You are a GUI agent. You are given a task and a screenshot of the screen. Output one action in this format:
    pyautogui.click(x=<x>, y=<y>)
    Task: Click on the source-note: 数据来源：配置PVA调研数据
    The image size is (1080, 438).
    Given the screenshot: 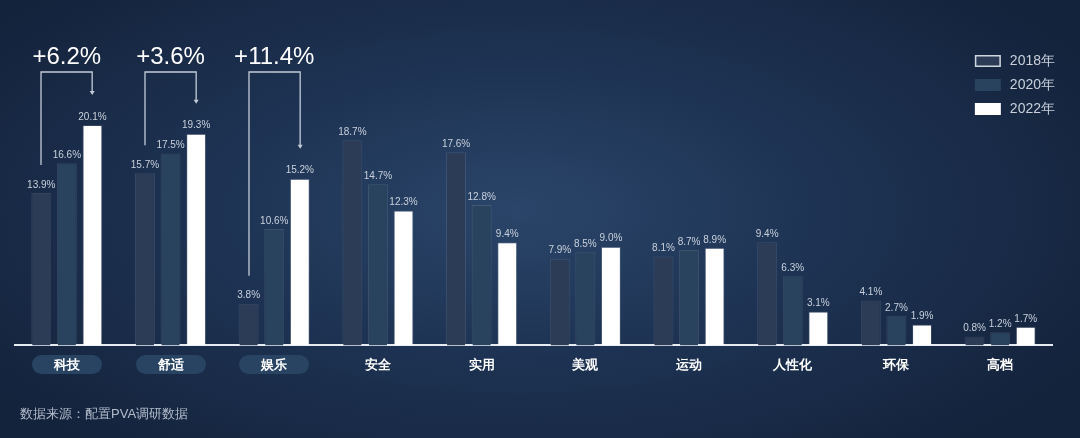 What is the action you would take?
    pyautogui.click(x=104, y=413)
    